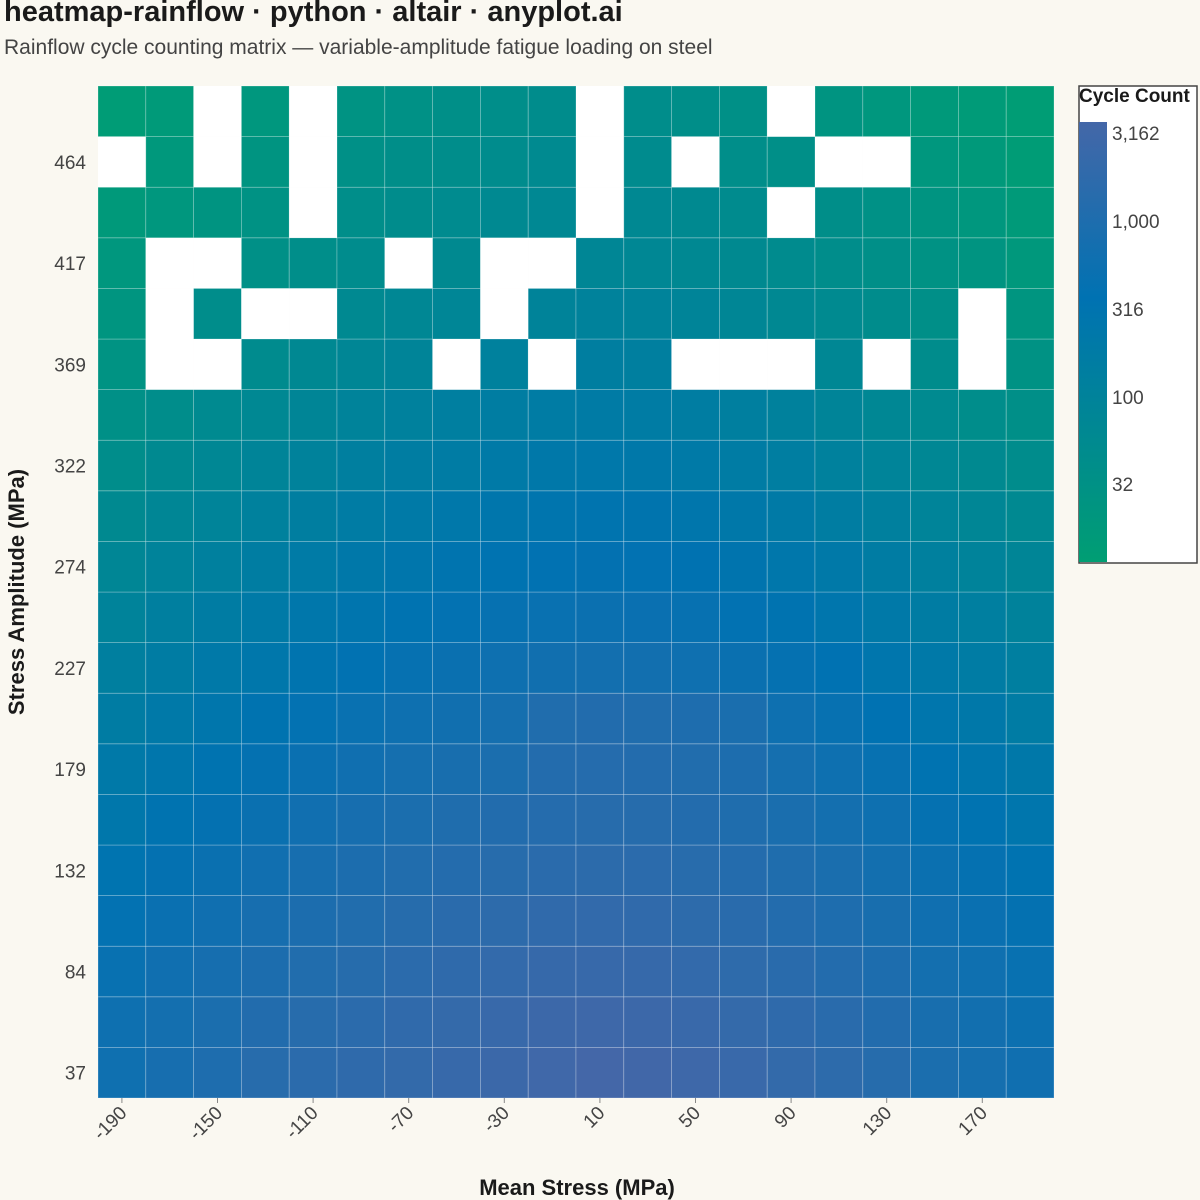 This screenshot has width=1200, height=1200. I want to click on color-legend: Cycle Count 32 100 316 1,000 3,162, so click(1138, 324).